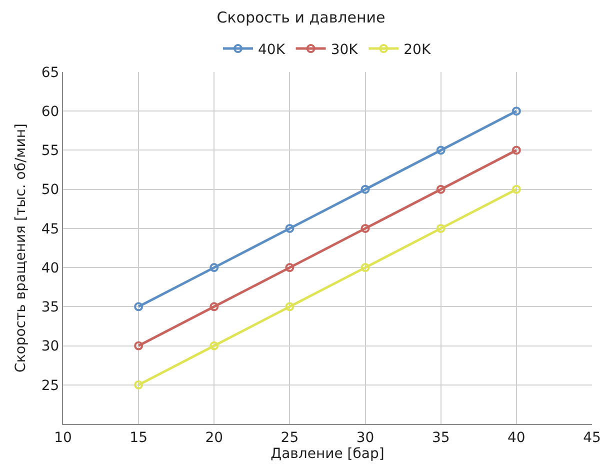 The width and height of the screenshot is (602, 470). Describe the element at coordinates (21, 248) in the screenshot. I see `y-axis-title: Скорость вращения [тыс. об/мин]` at that location.